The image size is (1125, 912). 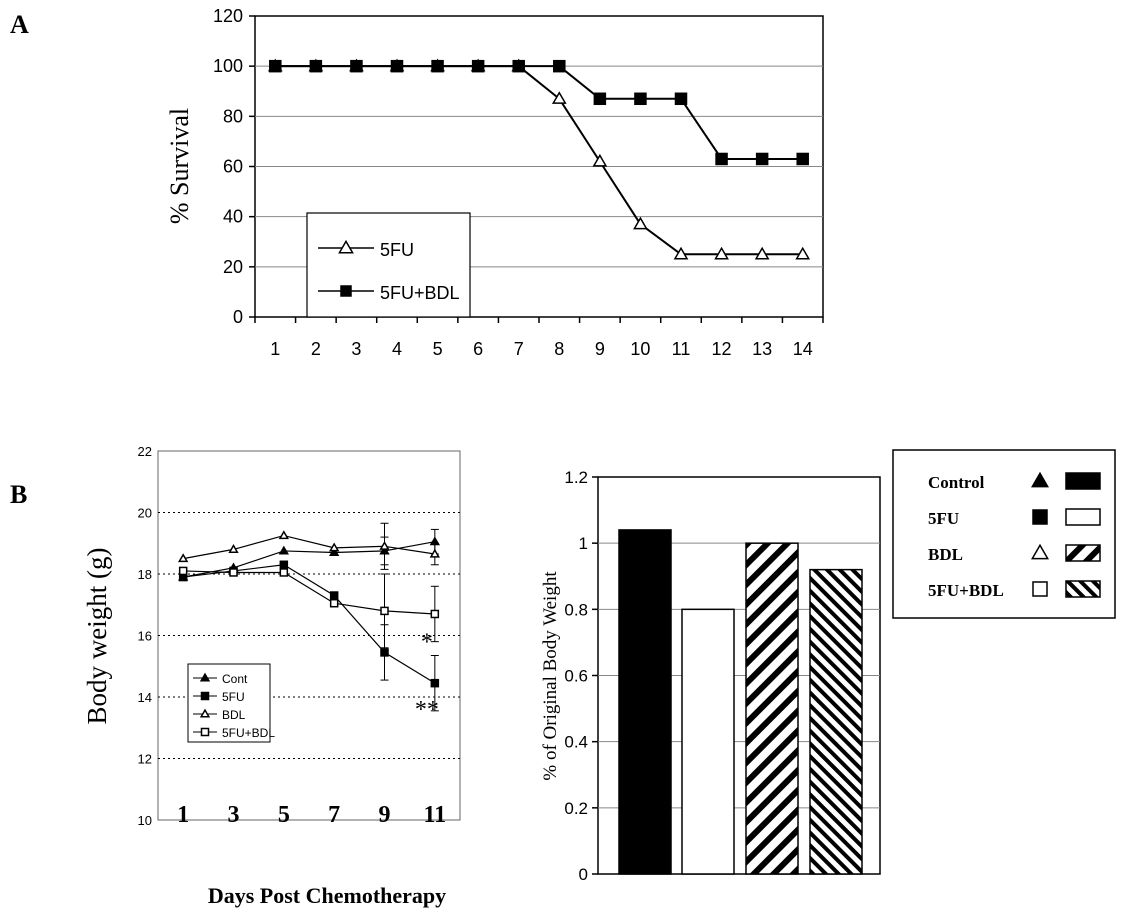 I want to click on survival-xtick-label: 3, so click(x=356, y=349).